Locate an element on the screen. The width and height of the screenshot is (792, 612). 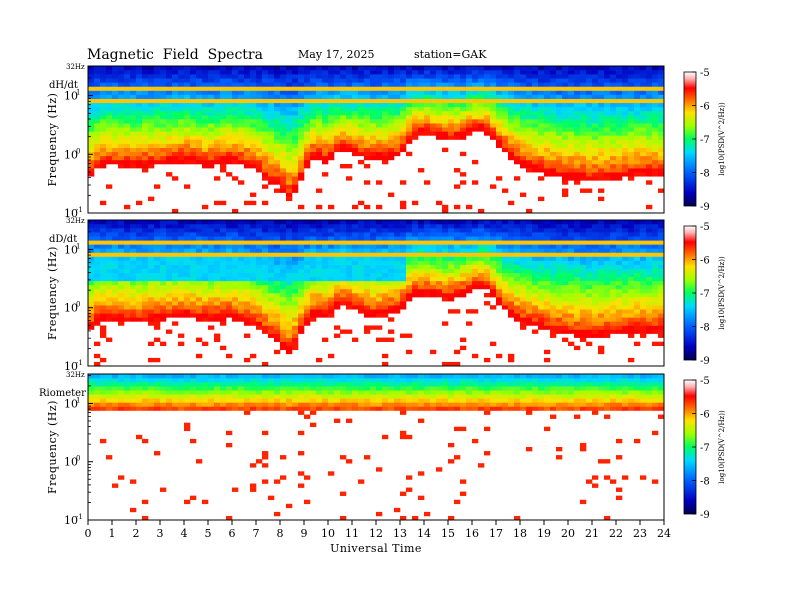
y-tick-label: 10 is located at coordinates (71, 366).